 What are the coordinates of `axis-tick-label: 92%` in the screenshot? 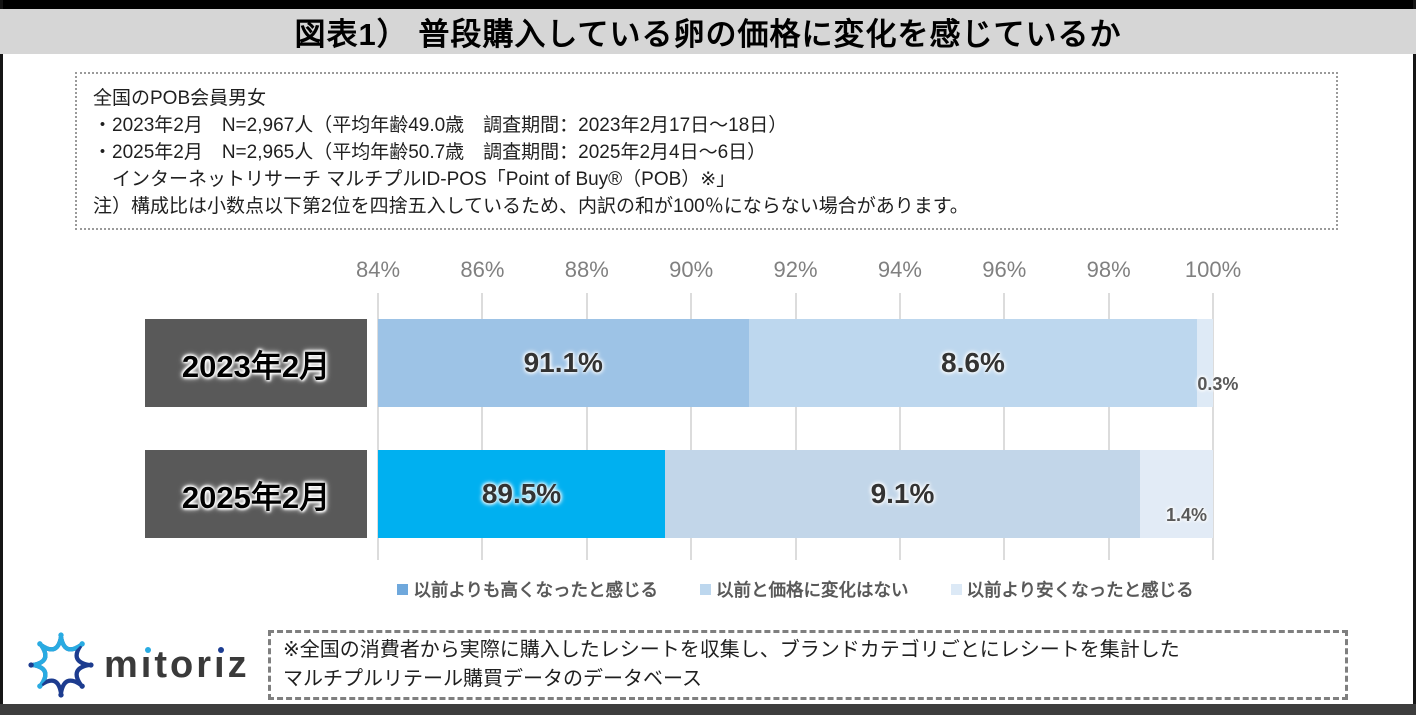 It's located at (795, 269).